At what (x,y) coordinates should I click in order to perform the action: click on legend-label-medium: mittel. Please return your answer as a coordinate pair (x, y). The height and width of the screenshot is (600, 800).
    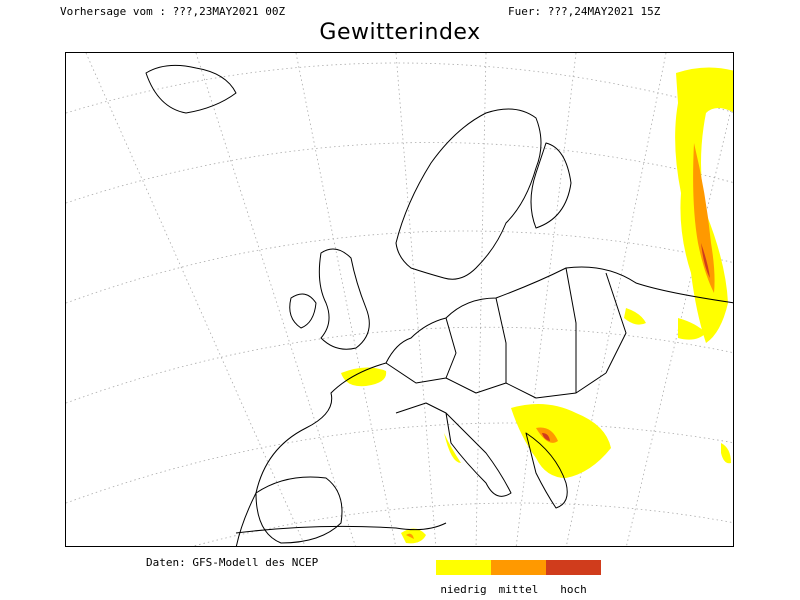
    Looking at the image, I should click on (518, 589).